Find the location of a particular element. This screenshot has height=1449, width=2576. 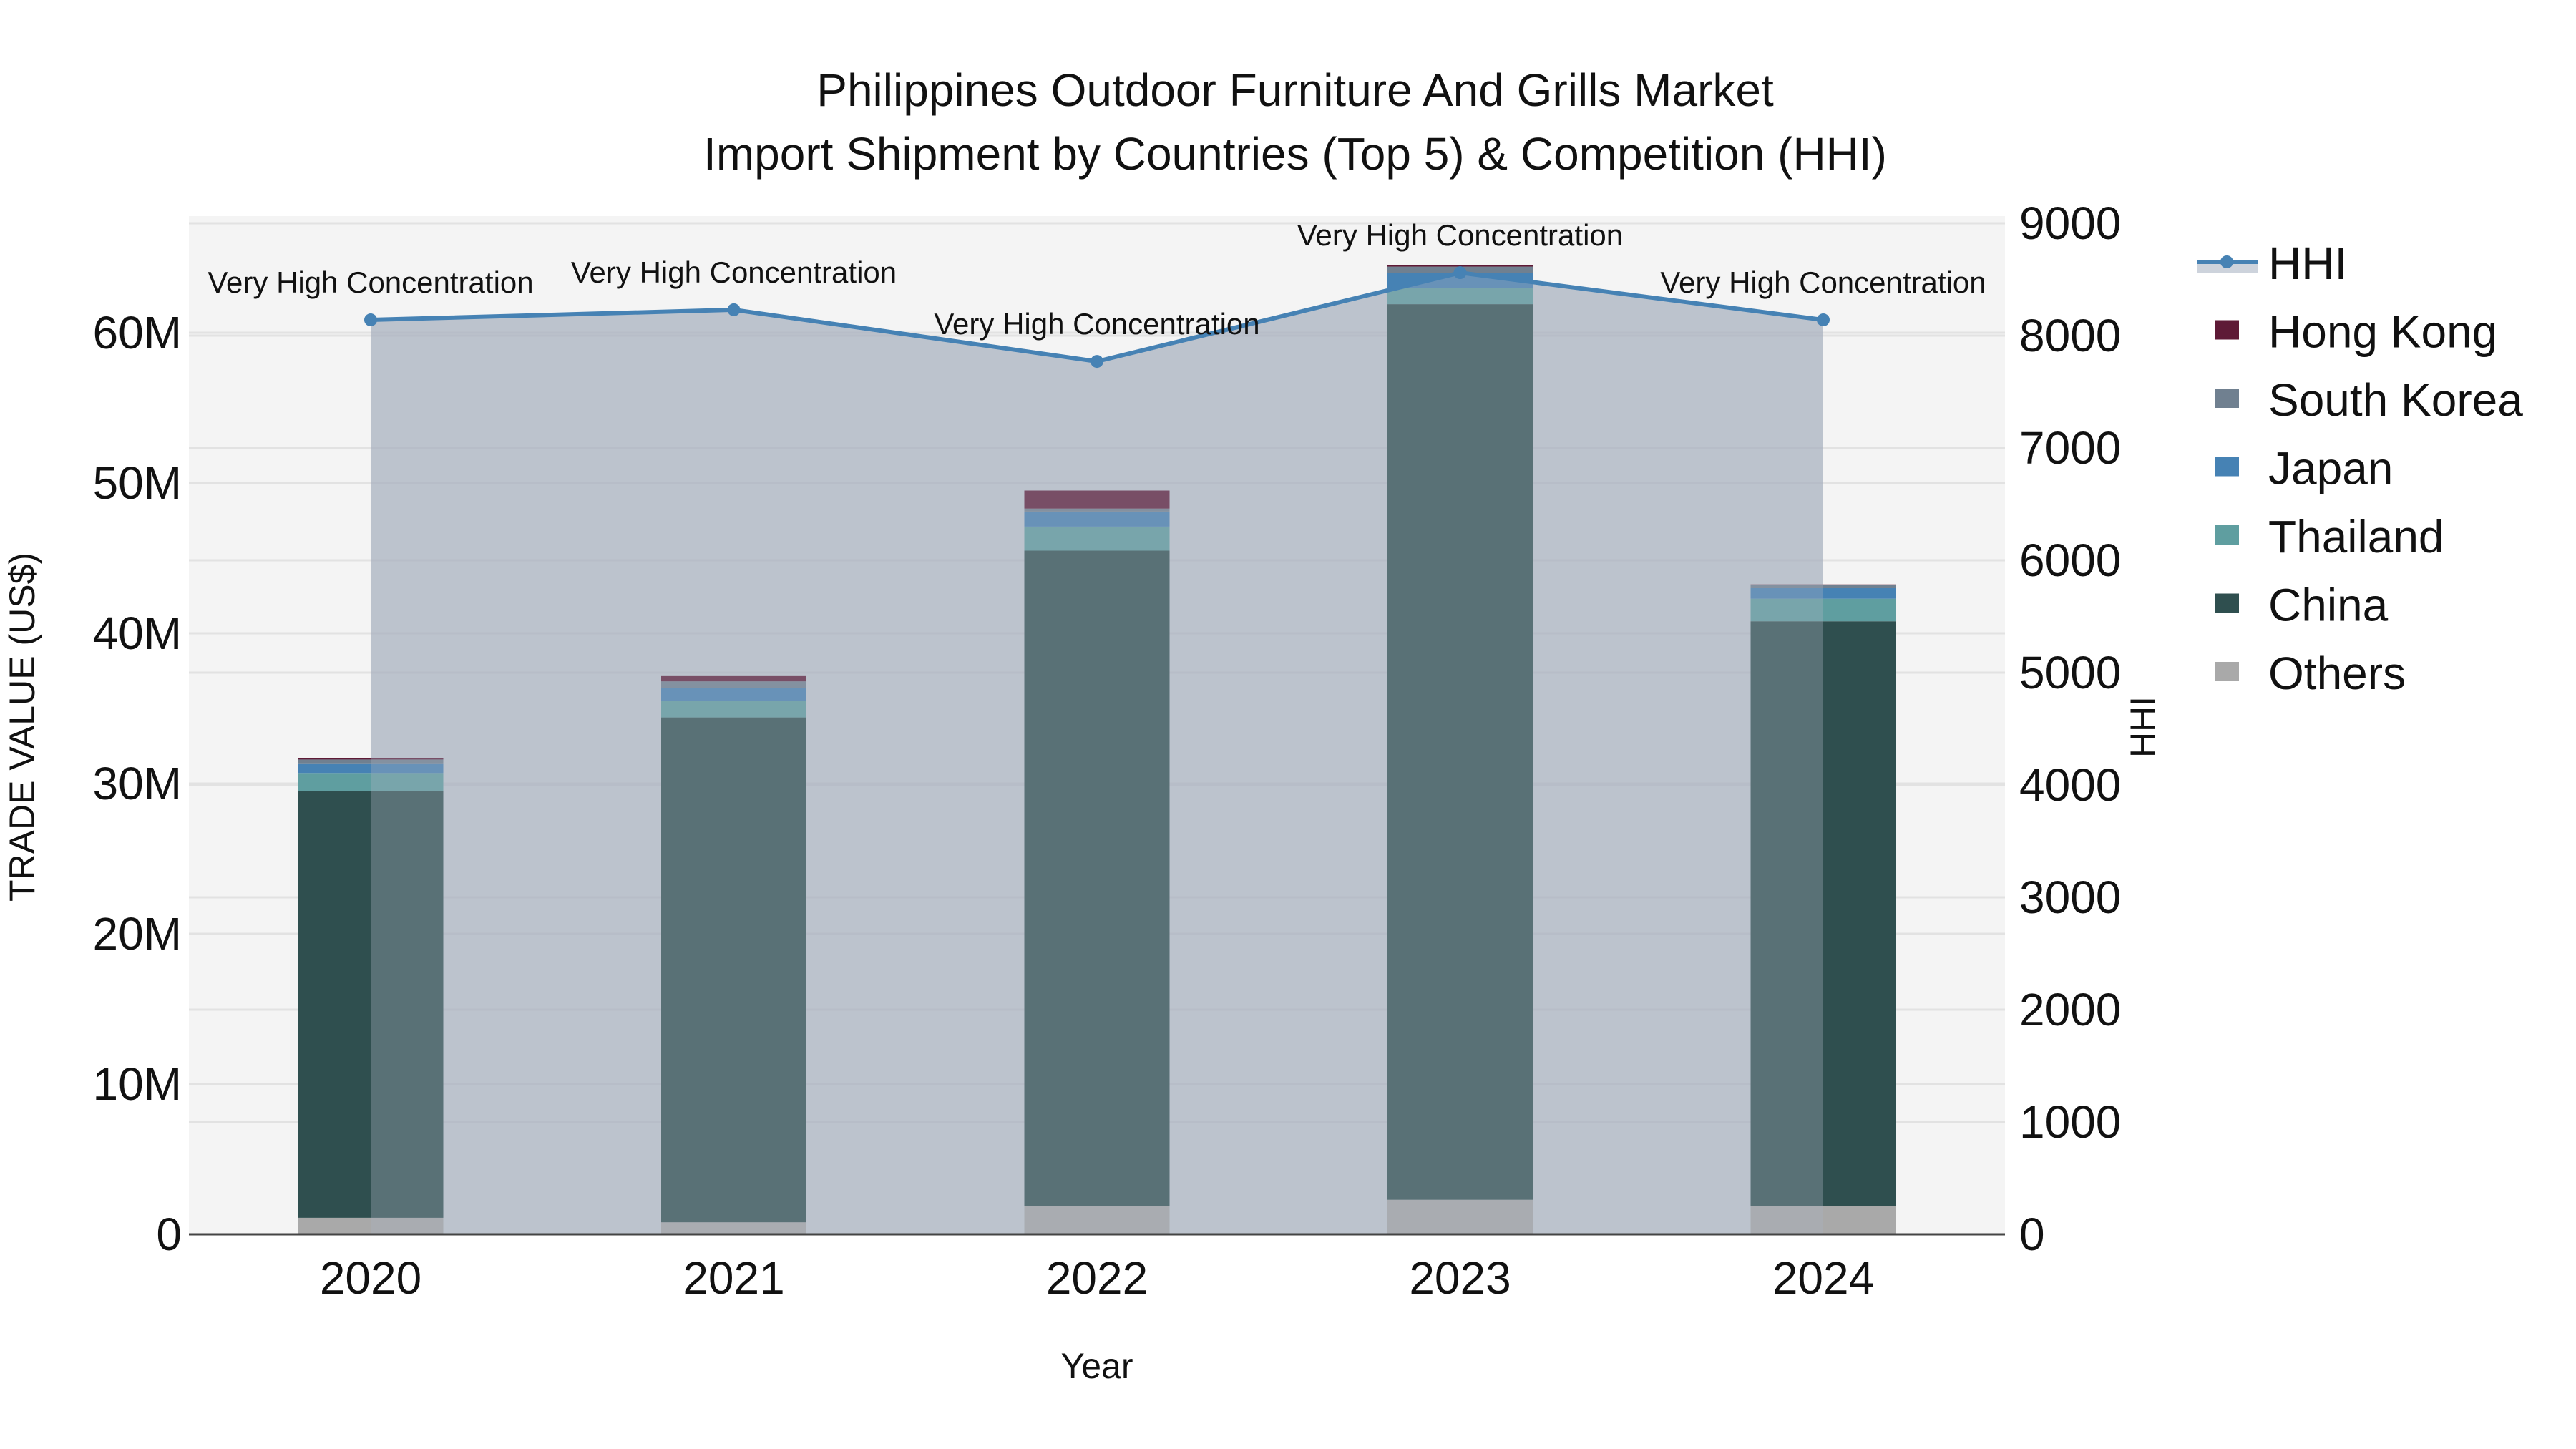

legend-label: Japan is located at coordinates (2330, 468).